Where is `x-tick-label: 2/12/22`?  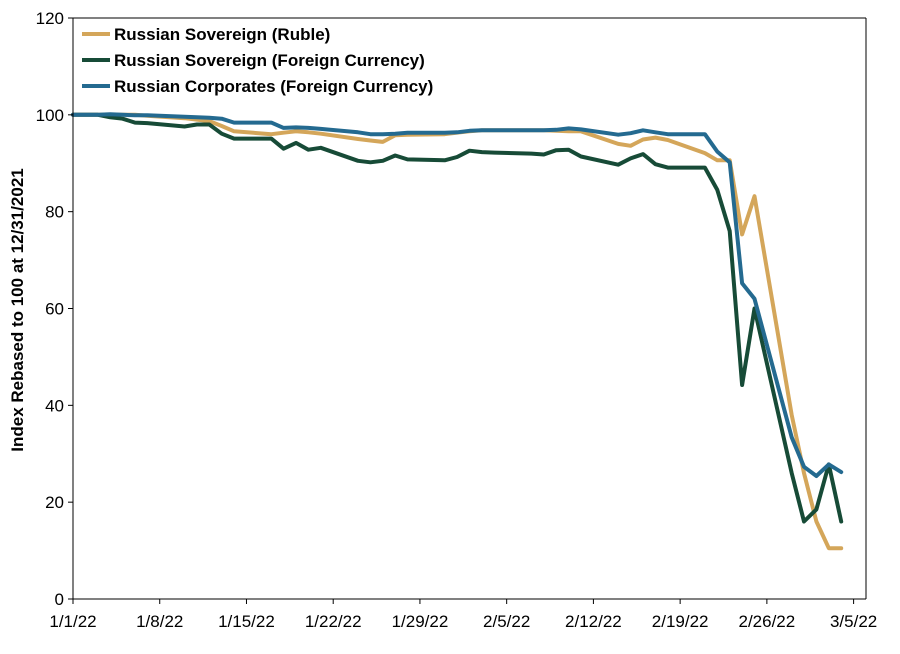 x-tick-label: 2/12/22 is located at coordinates (593, 621).